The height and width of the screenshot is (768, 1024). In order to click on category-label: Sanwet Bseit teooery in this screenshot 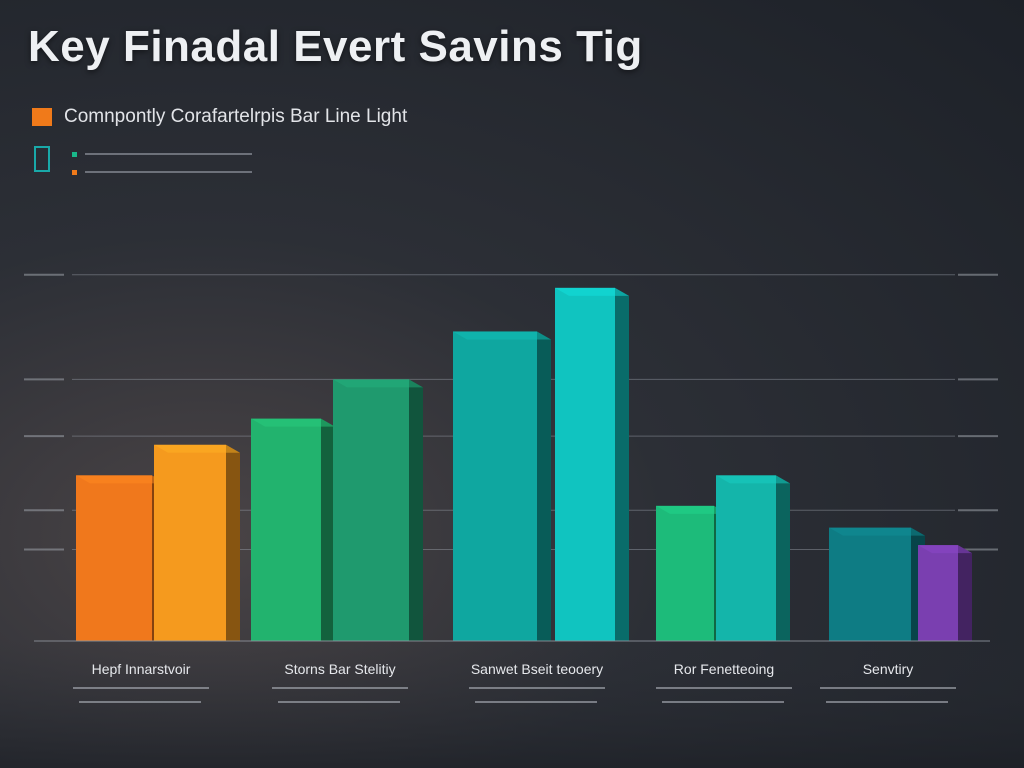, I will do `click(537, 669)`.